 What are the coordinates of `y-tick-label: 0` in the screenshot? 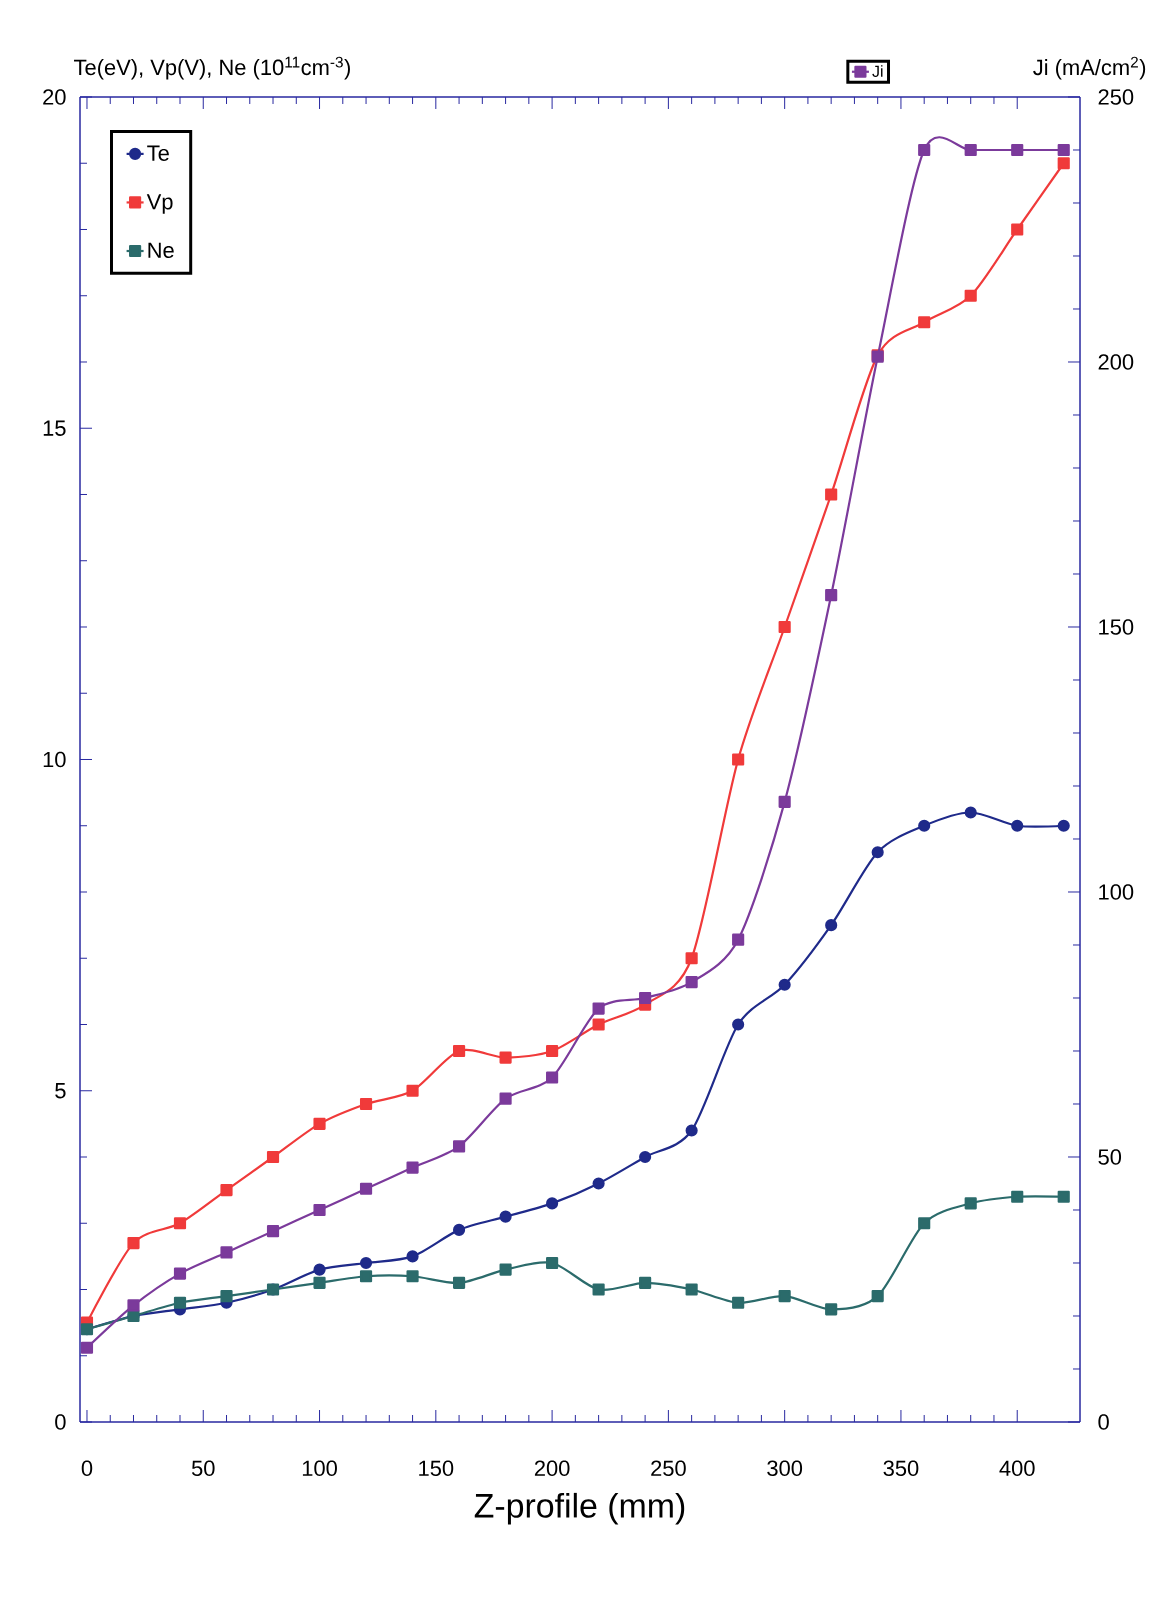 It's located at (60, 1422).